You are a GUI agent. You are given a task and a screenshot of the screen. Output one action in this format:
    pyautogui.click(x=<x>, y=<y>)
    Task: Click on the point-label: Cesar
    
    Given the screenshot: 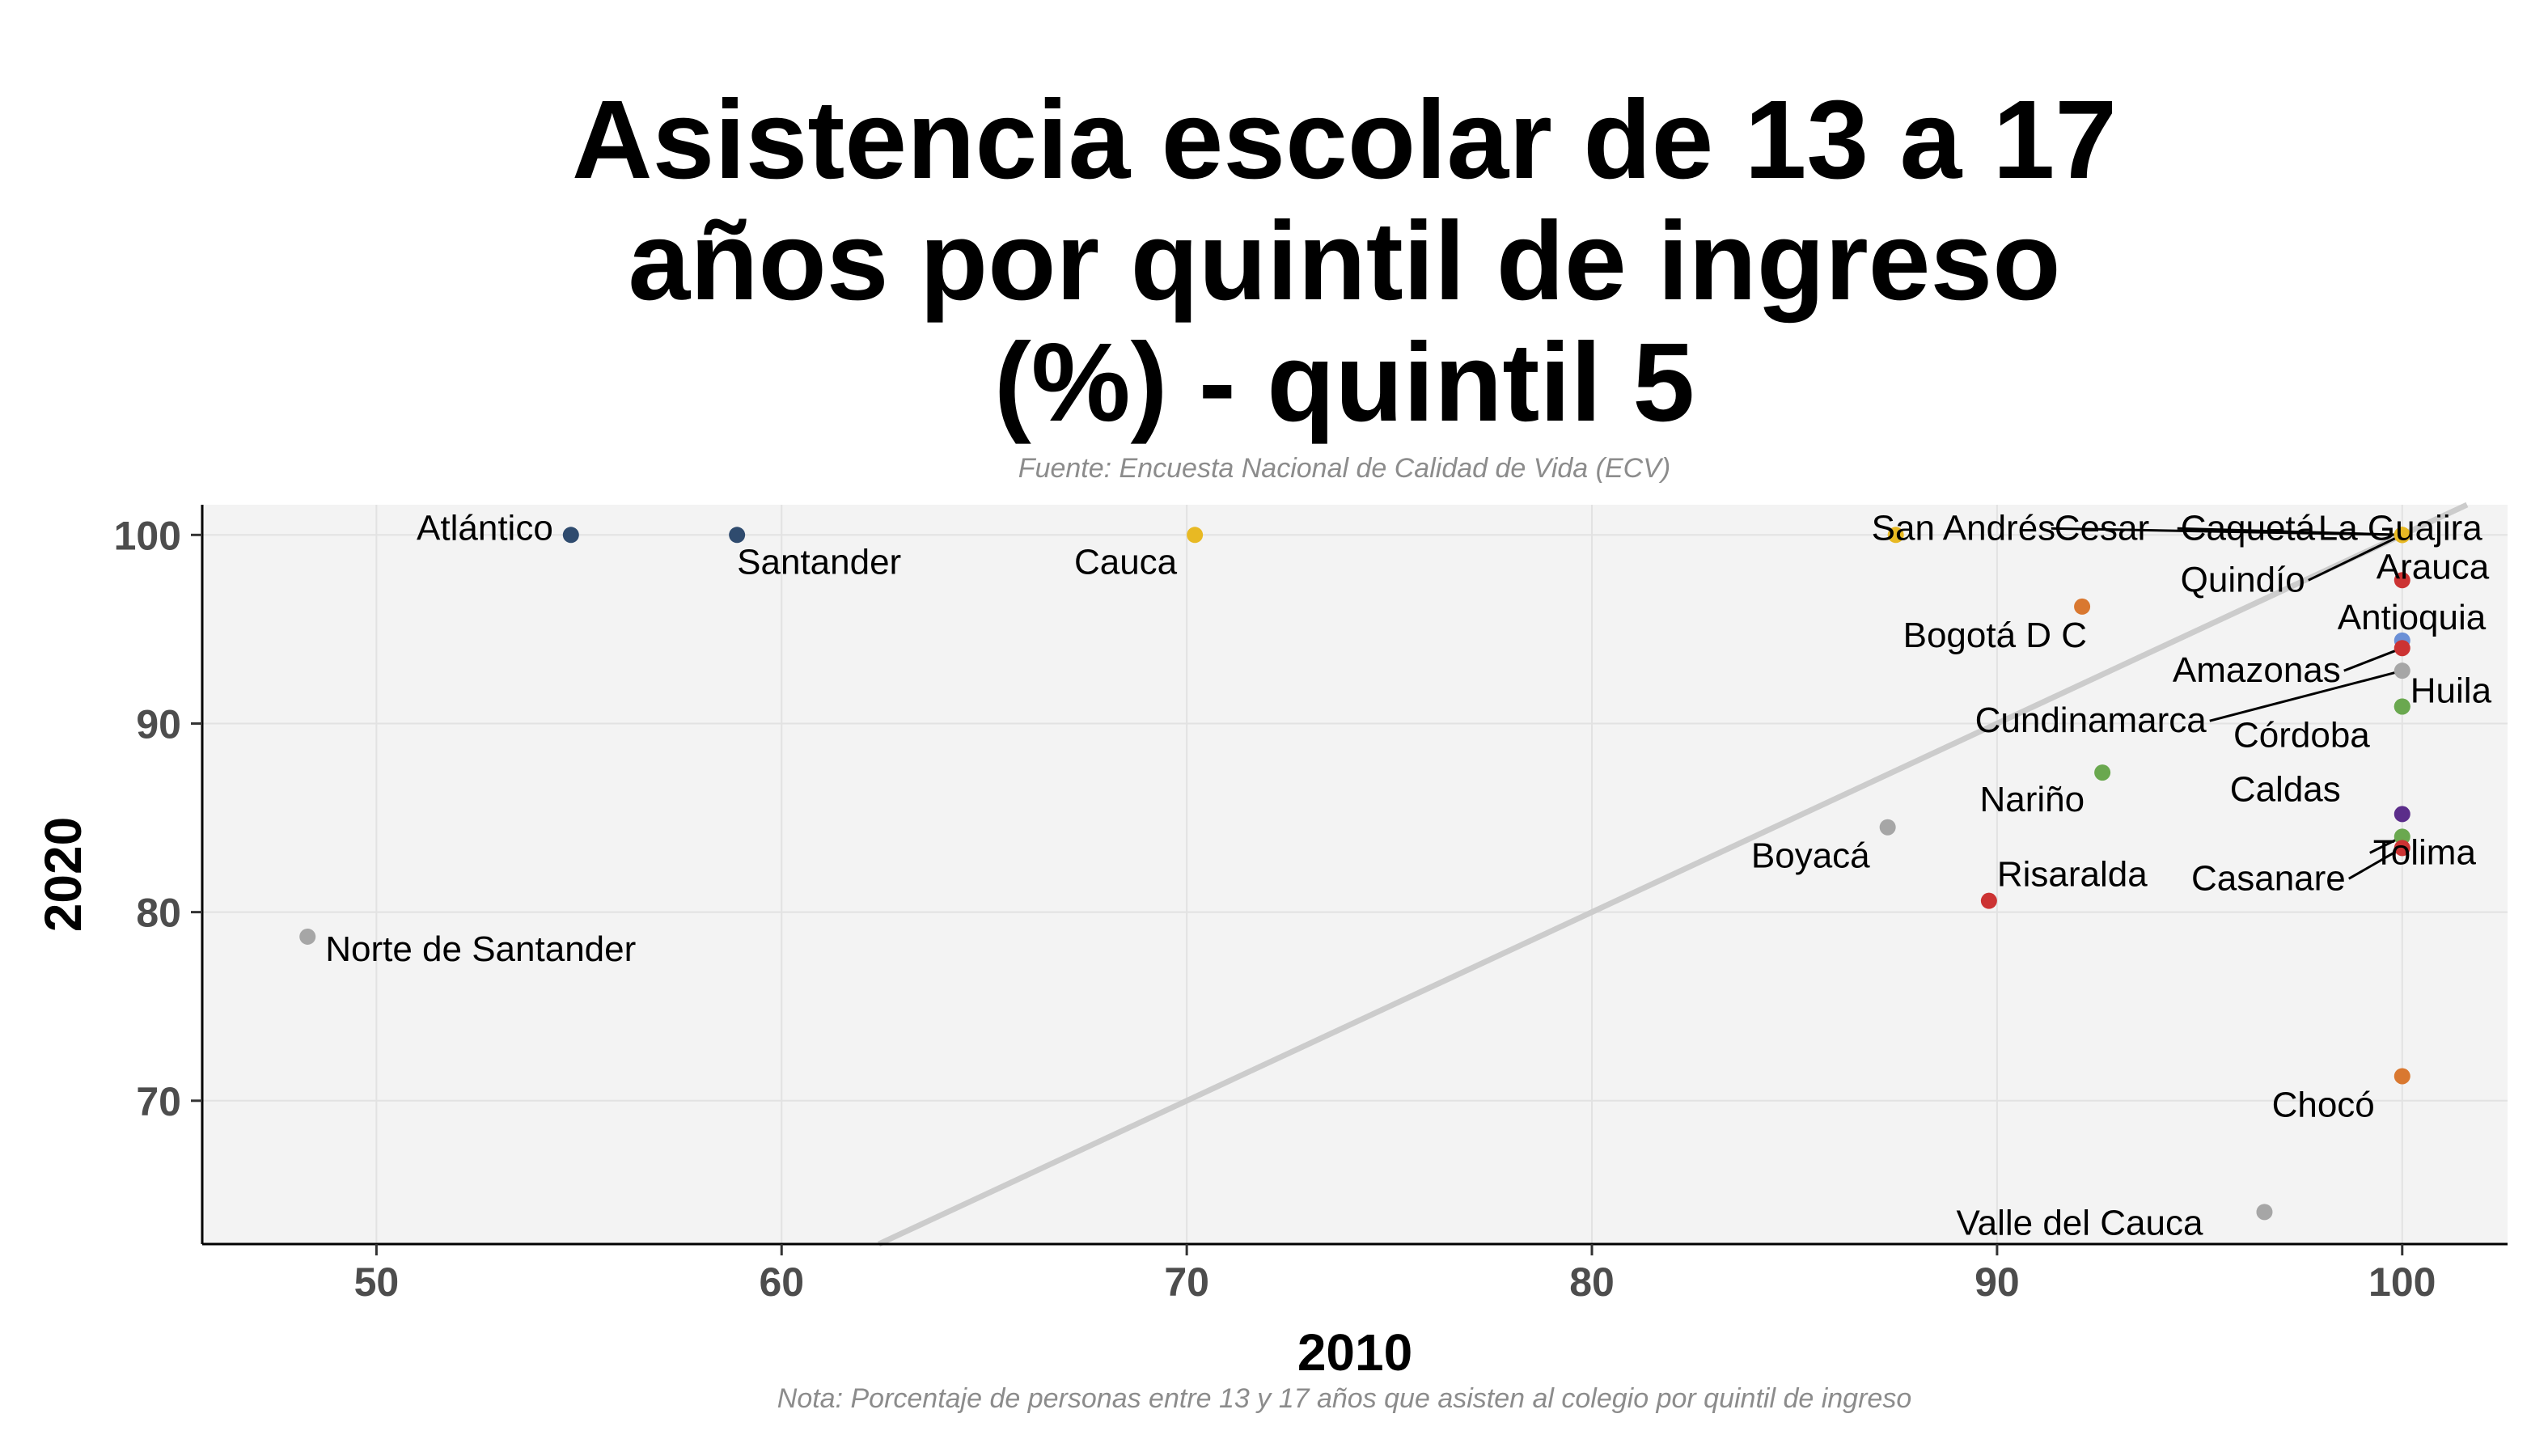 What is the action you would take?
    pyautogui.click(x=2102, y=528)
    